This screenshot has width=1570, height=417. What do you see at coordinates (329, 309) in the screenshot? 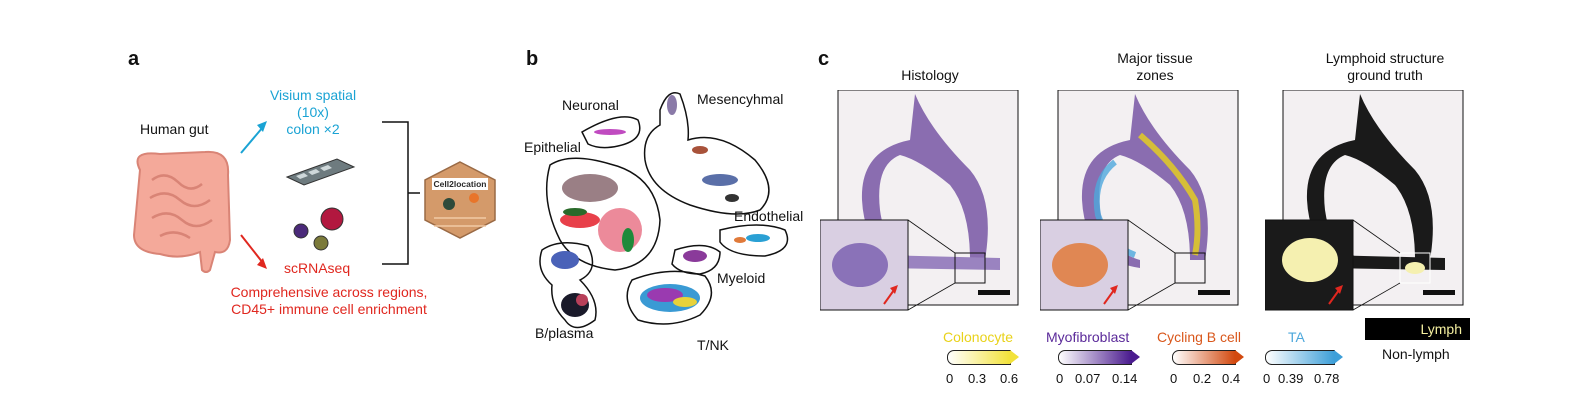
I see `note-line2: CD45+ immune cell enrichment` at bounding box center [329, 309].